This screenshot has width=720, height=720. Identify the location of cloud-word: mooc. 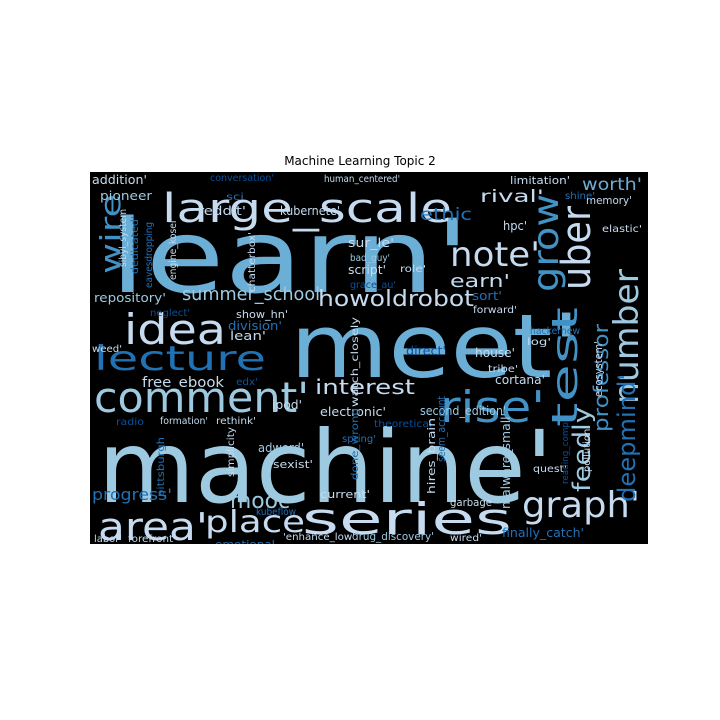
(260, 501).